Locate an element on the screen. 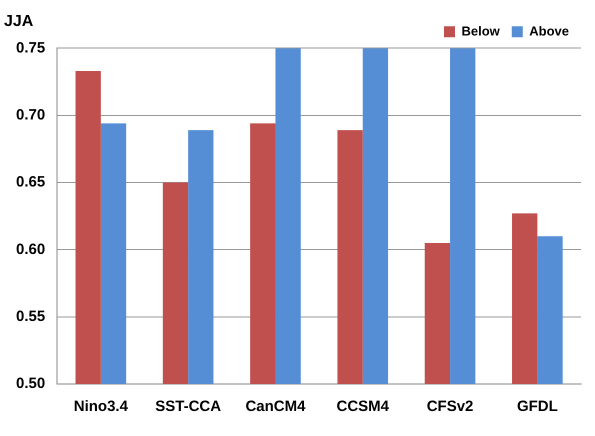 The width and height of the screenshot is (595, 436). x-tick-label: CFSv2 is located at coordinates (450, 407).